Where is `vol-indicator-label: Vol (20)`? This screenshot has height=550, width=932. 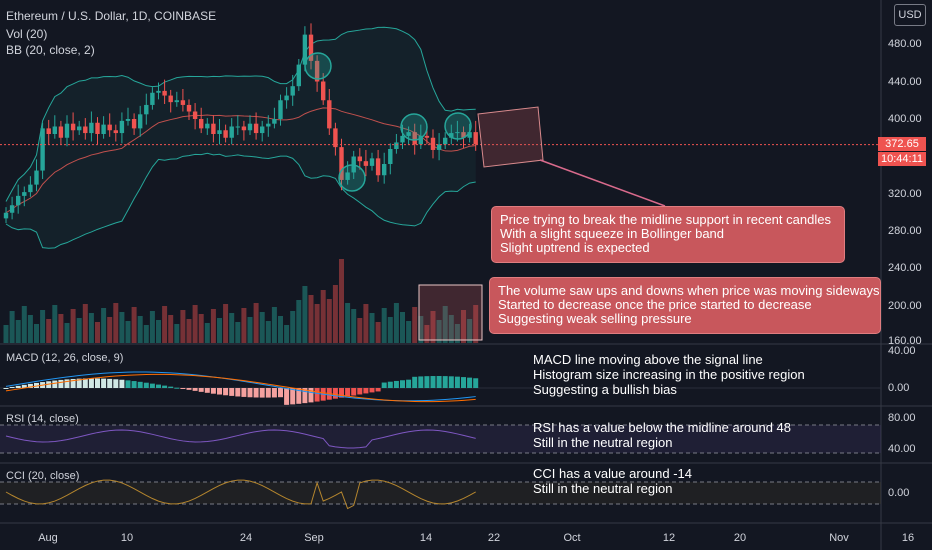 vol-indicator-label: Vol (20) is located at coordinates (27, 34).